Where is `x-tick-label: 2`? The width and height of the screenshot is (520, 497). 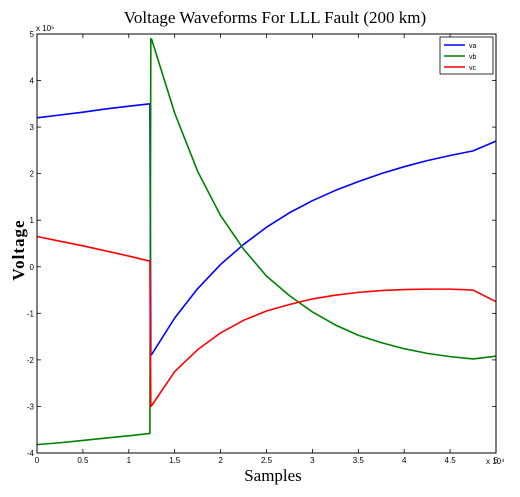 x-tick-label: 2 is located at coordinates (220, 460).